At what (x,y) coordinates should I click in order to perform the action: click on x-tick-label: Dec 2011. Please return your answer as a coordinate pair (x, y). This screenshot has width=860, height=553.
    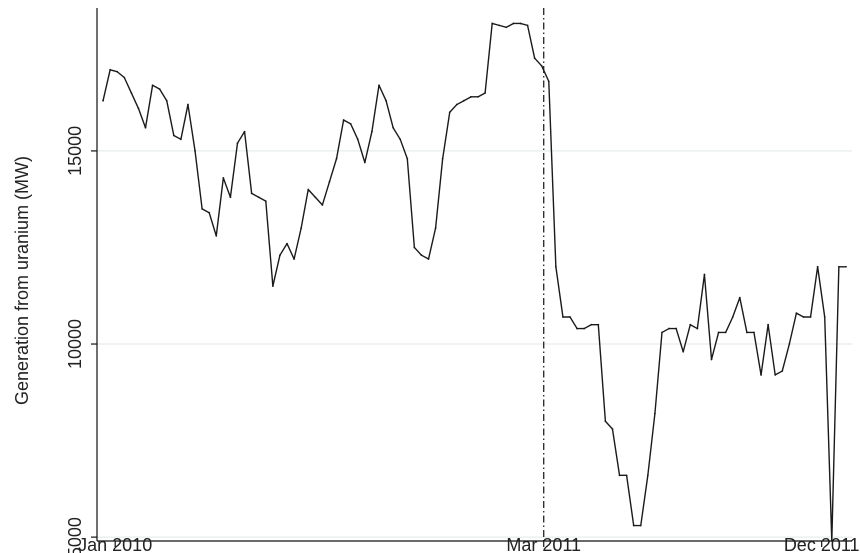
    Looking at the image, I should click on (822, 544).